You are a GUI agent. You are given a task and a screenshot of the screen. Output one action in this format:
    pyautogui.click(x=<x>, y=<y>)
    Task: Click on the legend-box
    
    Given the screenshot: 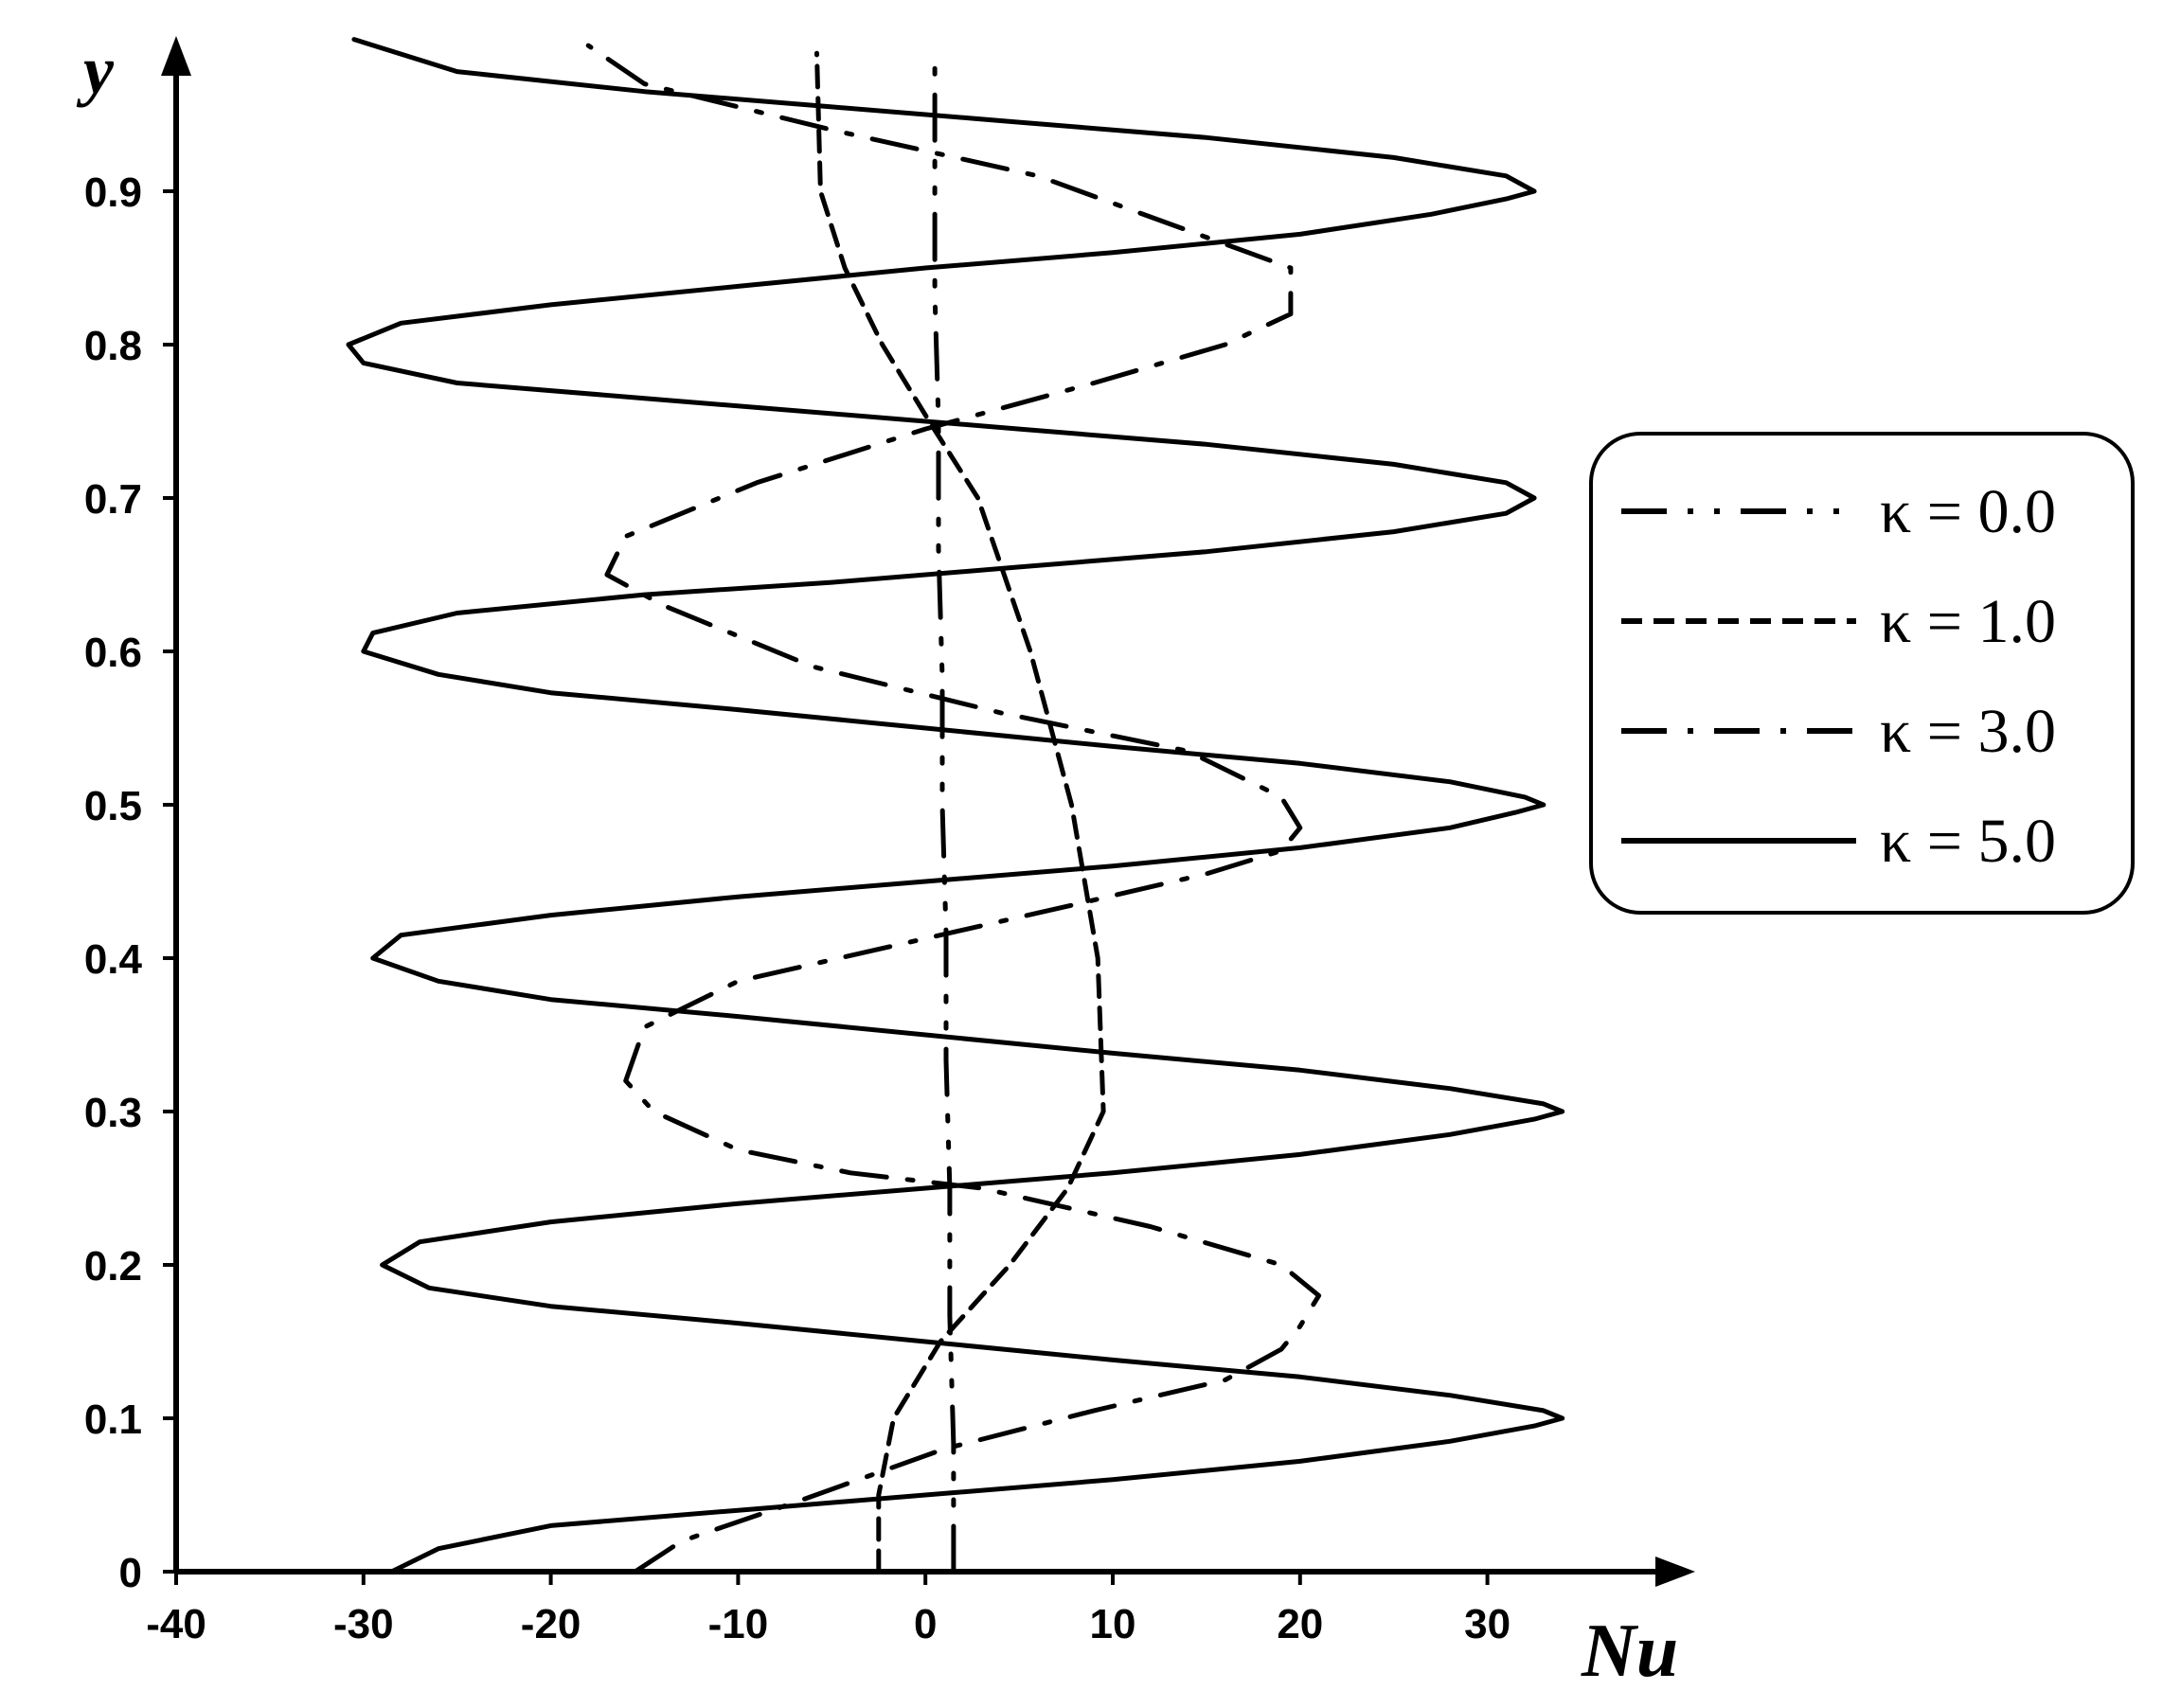 What is the action you would take?
    pyautogui.click(x=1862, y=674)
    